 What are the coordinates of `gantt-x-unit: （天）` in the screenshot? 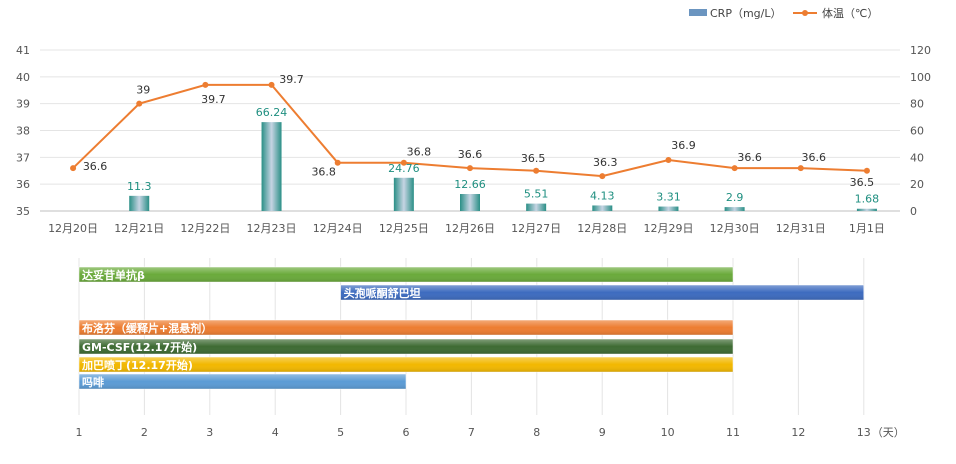 It's located at (888, 432).